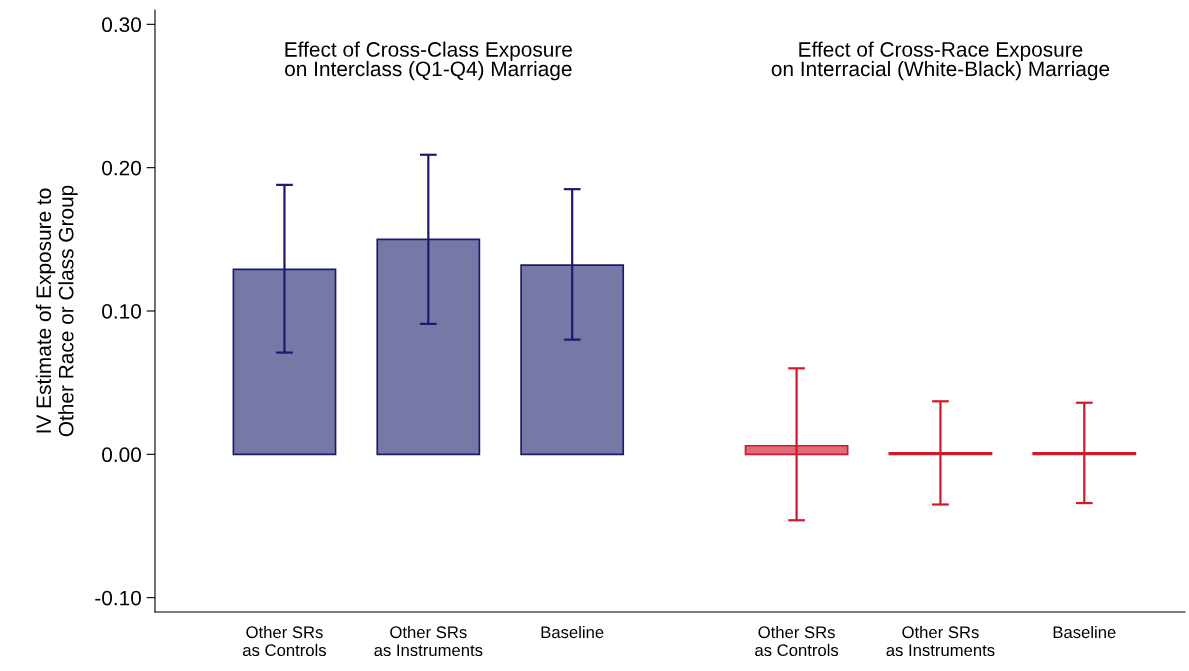 The height and width of the screenshot is (671, 1189). Describe the element at coordinates (121, 25) in the screenshot. I see `y-tick-label: 0.30` at that location.